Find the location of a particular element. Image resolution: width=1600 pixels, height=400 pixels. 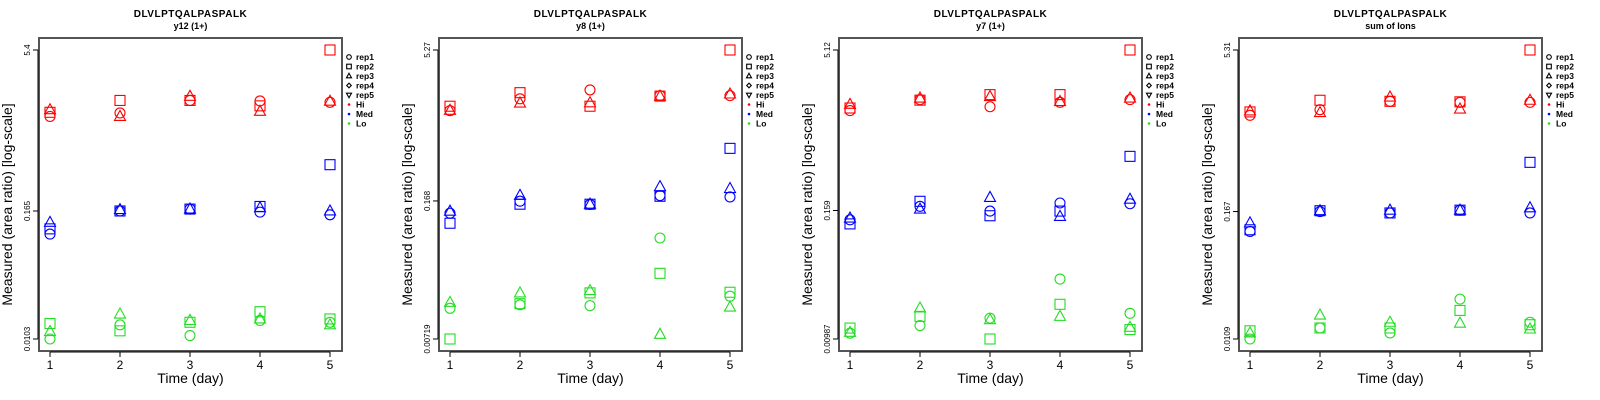

point-lo-rep3-day3 is located at coordinates (590, 289).